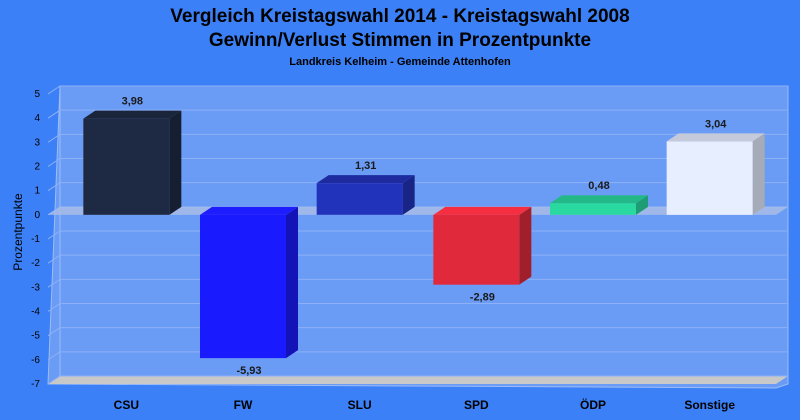  I want to click on y-tick-label: -6, so click(35, 360).